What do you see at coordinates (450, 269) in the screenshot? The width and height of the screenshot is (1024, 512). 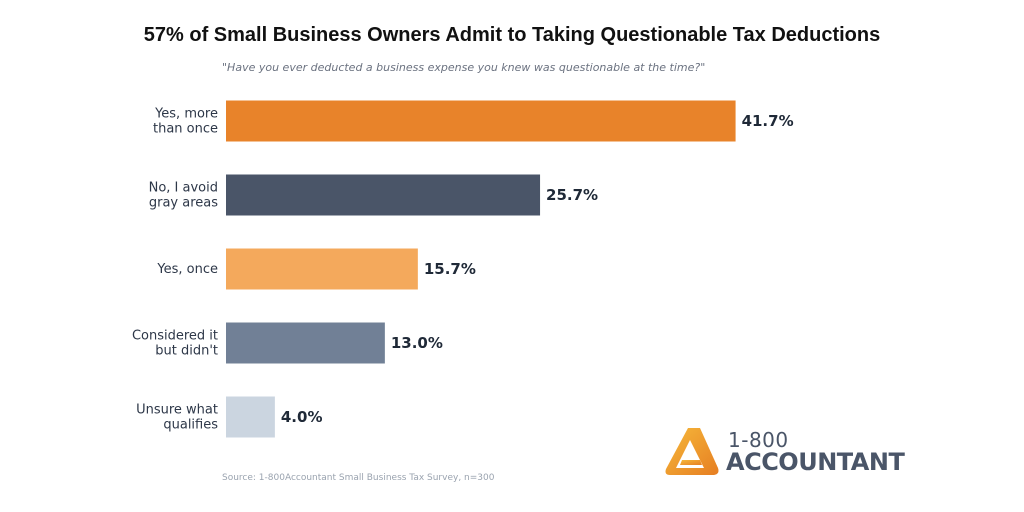 I see `bar-value-label: 15.7%` at bounding box center [450, 269].